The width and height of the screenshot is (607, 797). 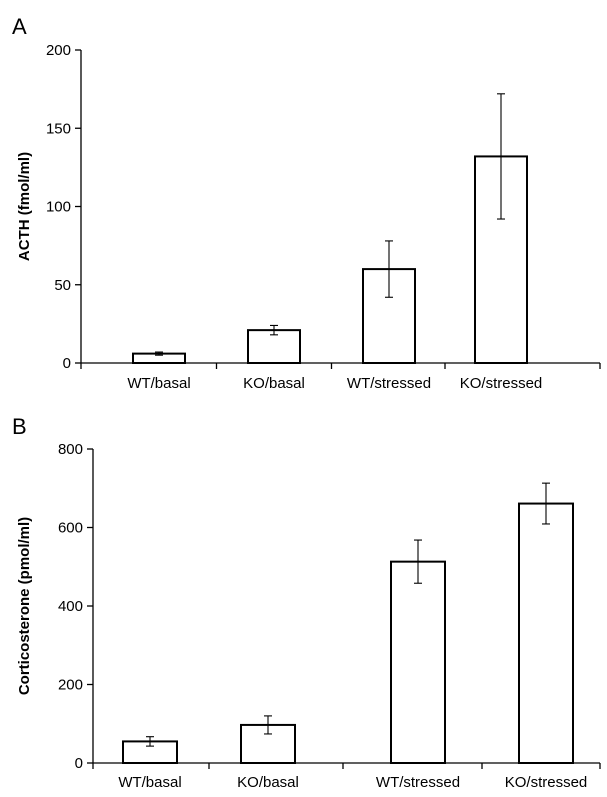 What do you see at coordinates (62, 285) in the screenshot?
I see `y-tick-label: 50` at bounding box center [62, 285].